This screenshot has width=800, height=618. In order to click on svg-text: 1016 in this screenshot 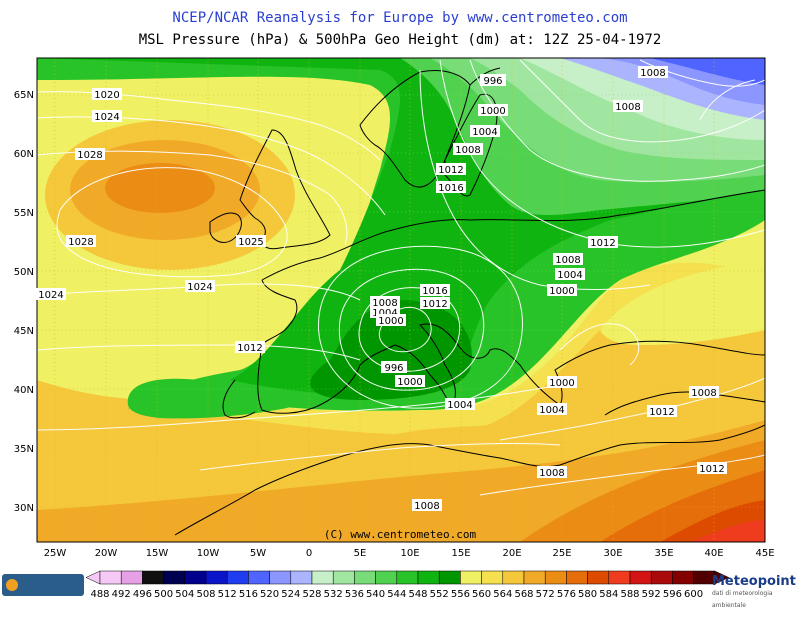, I will do `click(450, 188)`.